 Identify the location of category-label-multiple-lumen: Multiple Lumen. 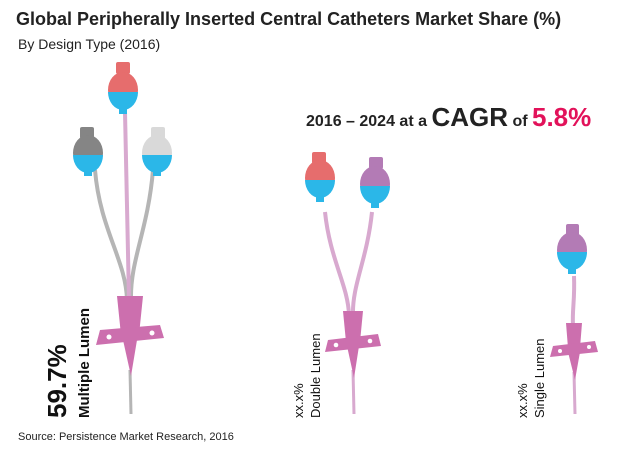
(84, 363).